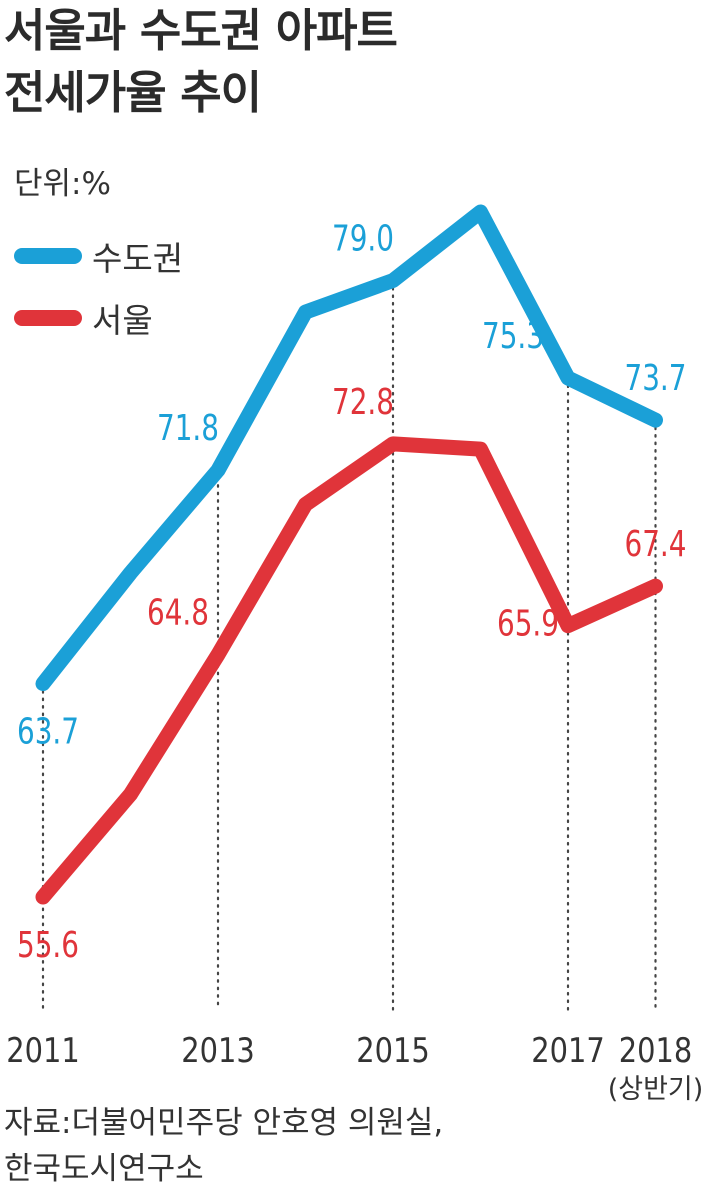 The height and width of the screenshot is (1200, 703). What do you see at coordinates (48, 945) in the screenshot?
I see `data-label-seoul-2011: 55.6` at bounding box center [48, 945].